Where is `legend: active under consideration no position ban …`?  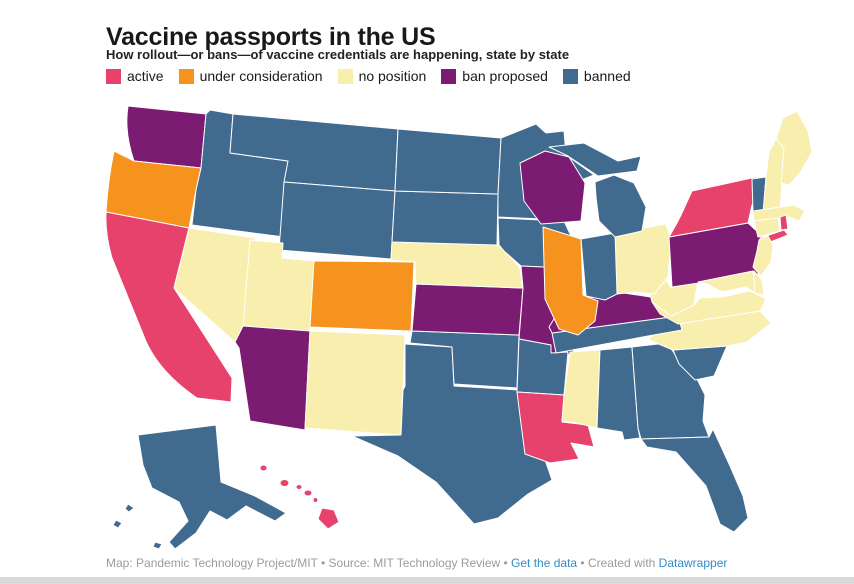 legend: active under consideration no position ban … is located at coordinates (368, 76).